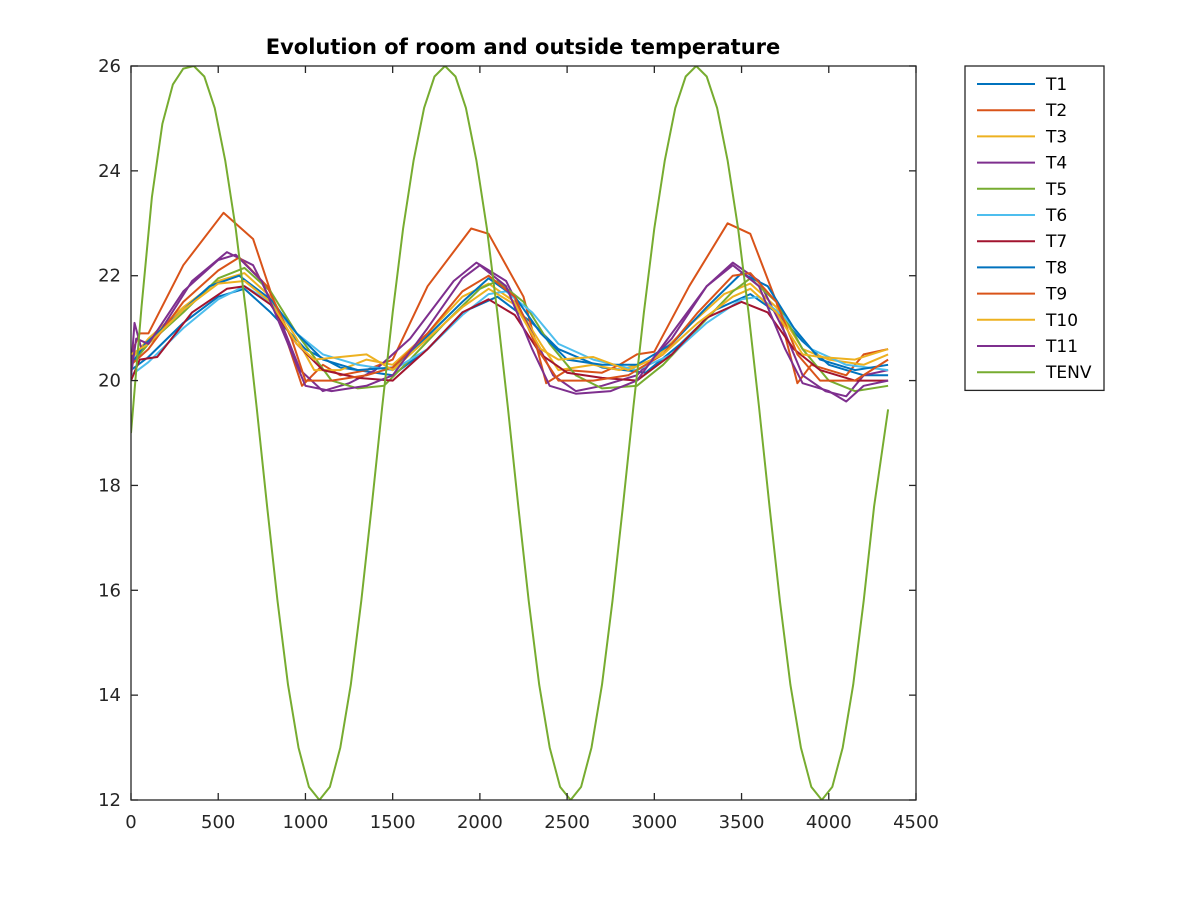 This screenshot has width=1200, height=900. I want to click on series-line-t10, so click(510, 326).